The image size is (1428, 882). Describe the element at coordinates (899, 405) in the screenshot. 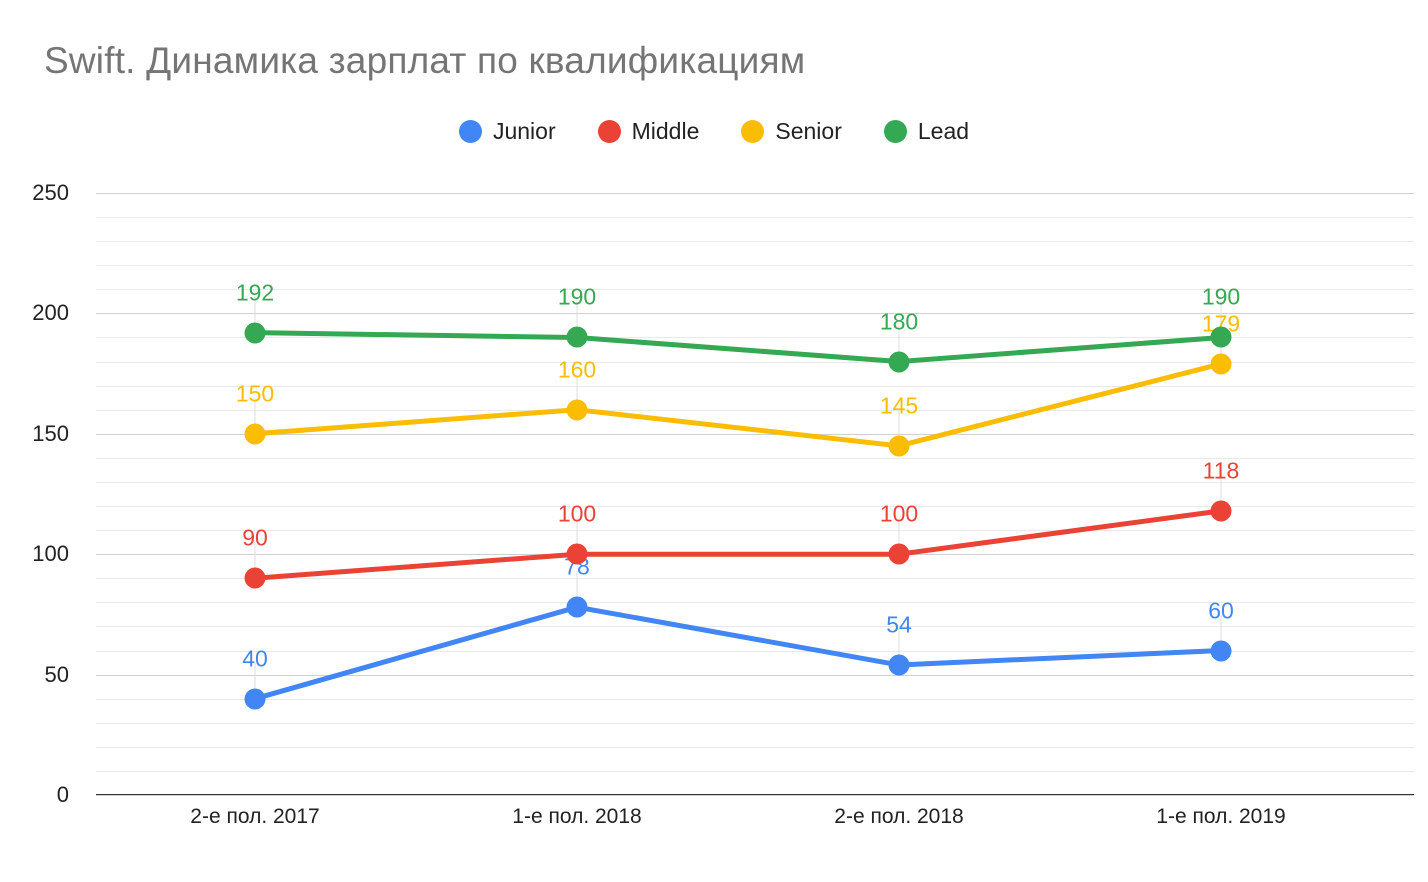

I see `data-point-label: 145` at that location.